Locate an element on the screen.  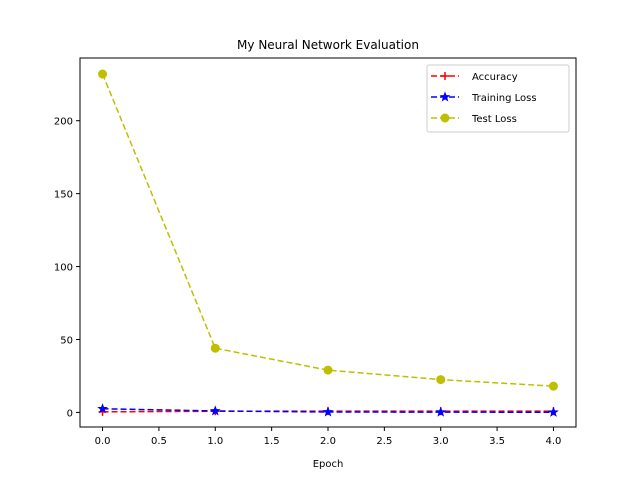
legend: Accuracy Training Loss Test Loss is located at coordinates (498, 98).